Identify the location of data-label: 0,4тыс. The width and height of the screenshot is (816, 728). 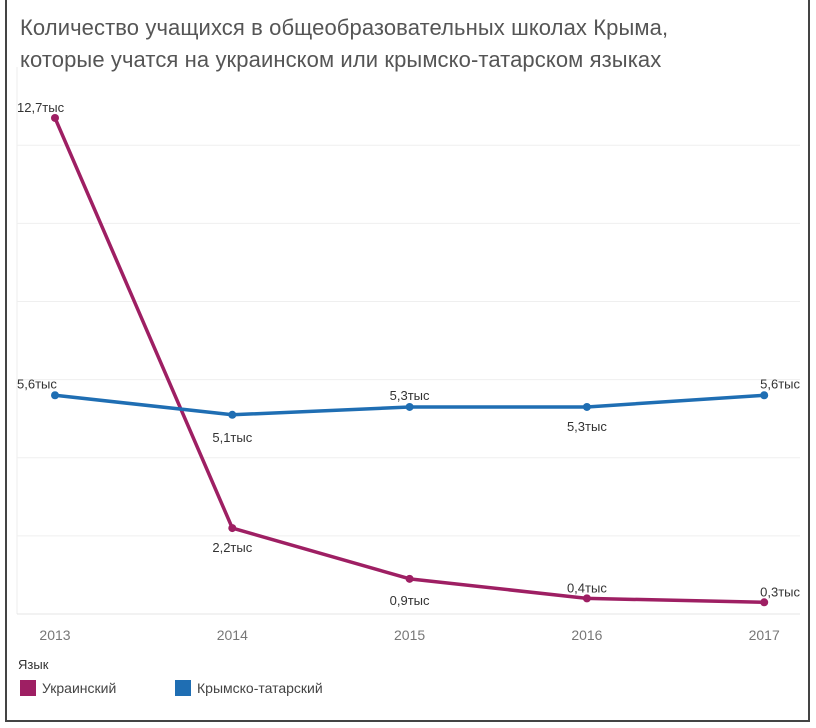
(587, 587).